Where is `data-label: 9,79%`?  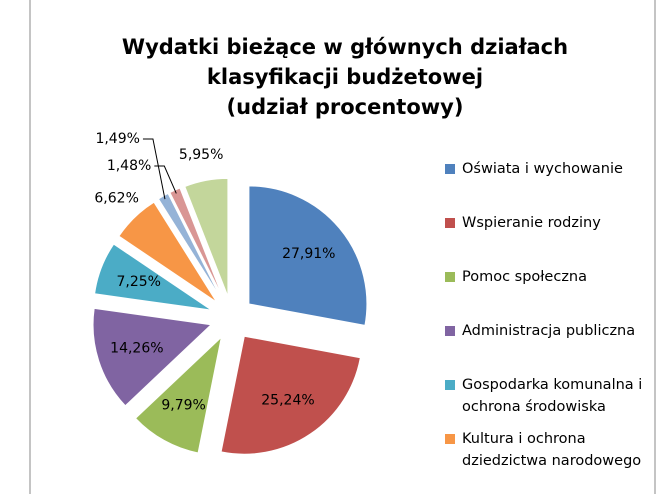 data-label: 9,79% is located at coordinates (183, 405).